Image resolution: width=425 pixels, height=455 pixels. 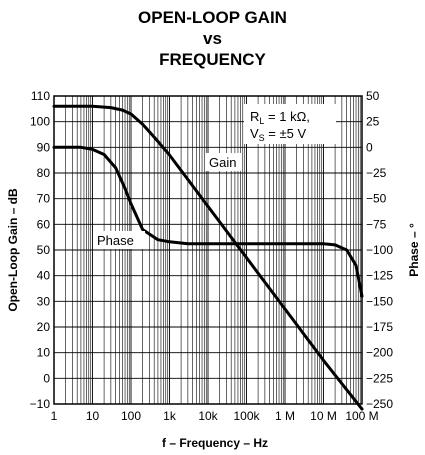 I want to click on y-tick-label-left: 70, so click(x=44, y=199).